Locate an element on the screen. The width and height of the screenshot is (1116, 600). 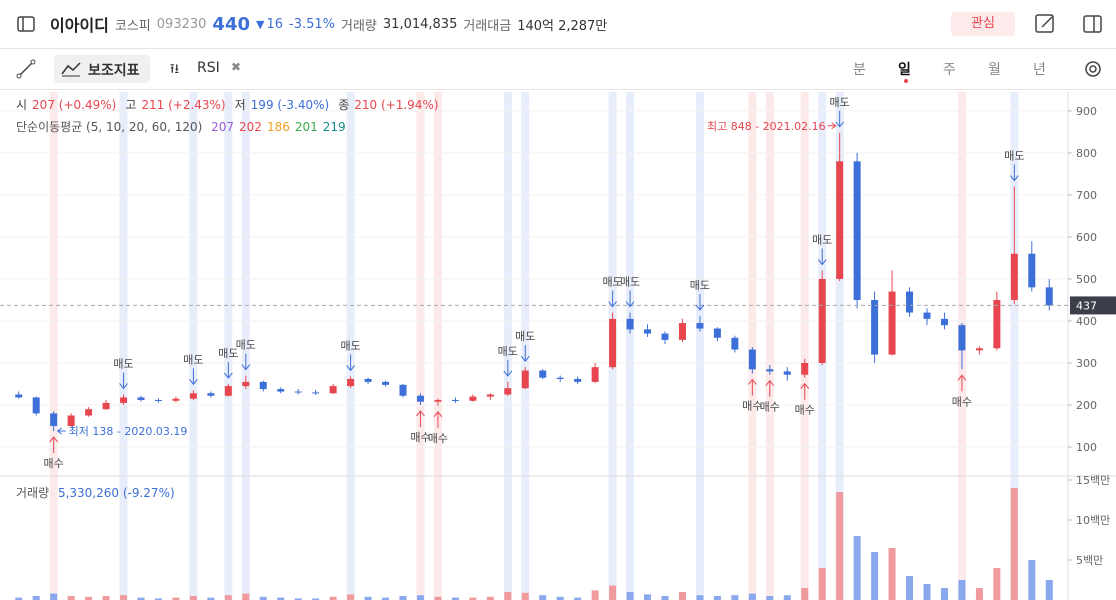
period-tab: 월 is located at coordinates (994, 70).